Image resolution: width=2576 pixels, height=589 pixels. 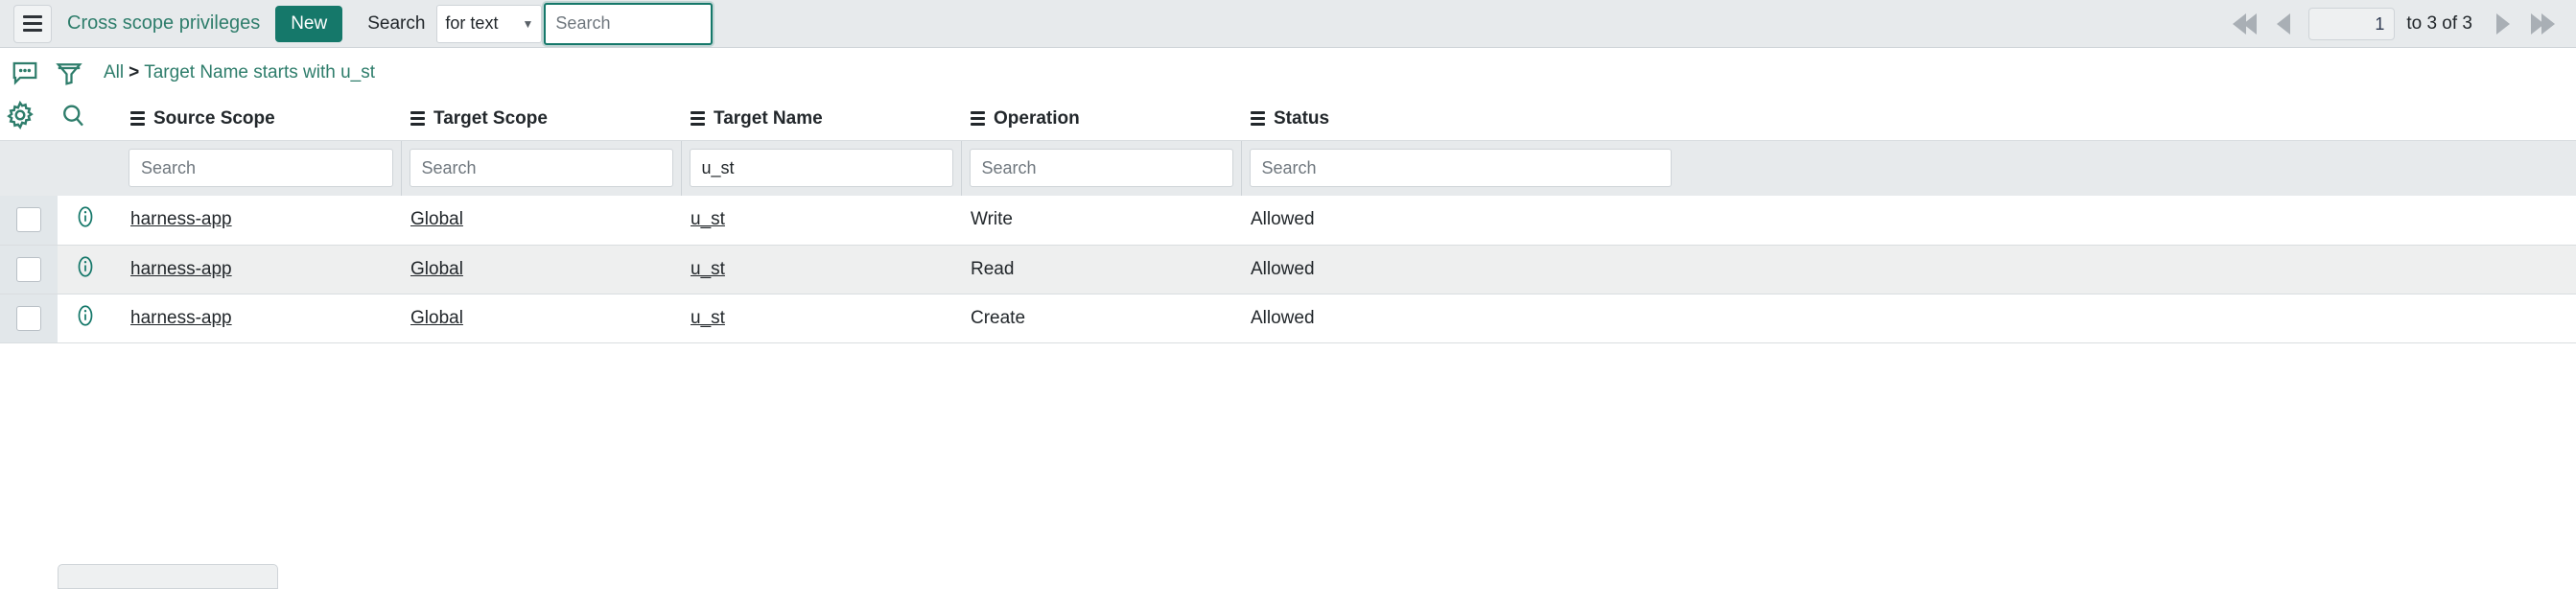 I want to click on table-row: harness-app Global u_st Create Allowed, so click(x=1288, y=318).